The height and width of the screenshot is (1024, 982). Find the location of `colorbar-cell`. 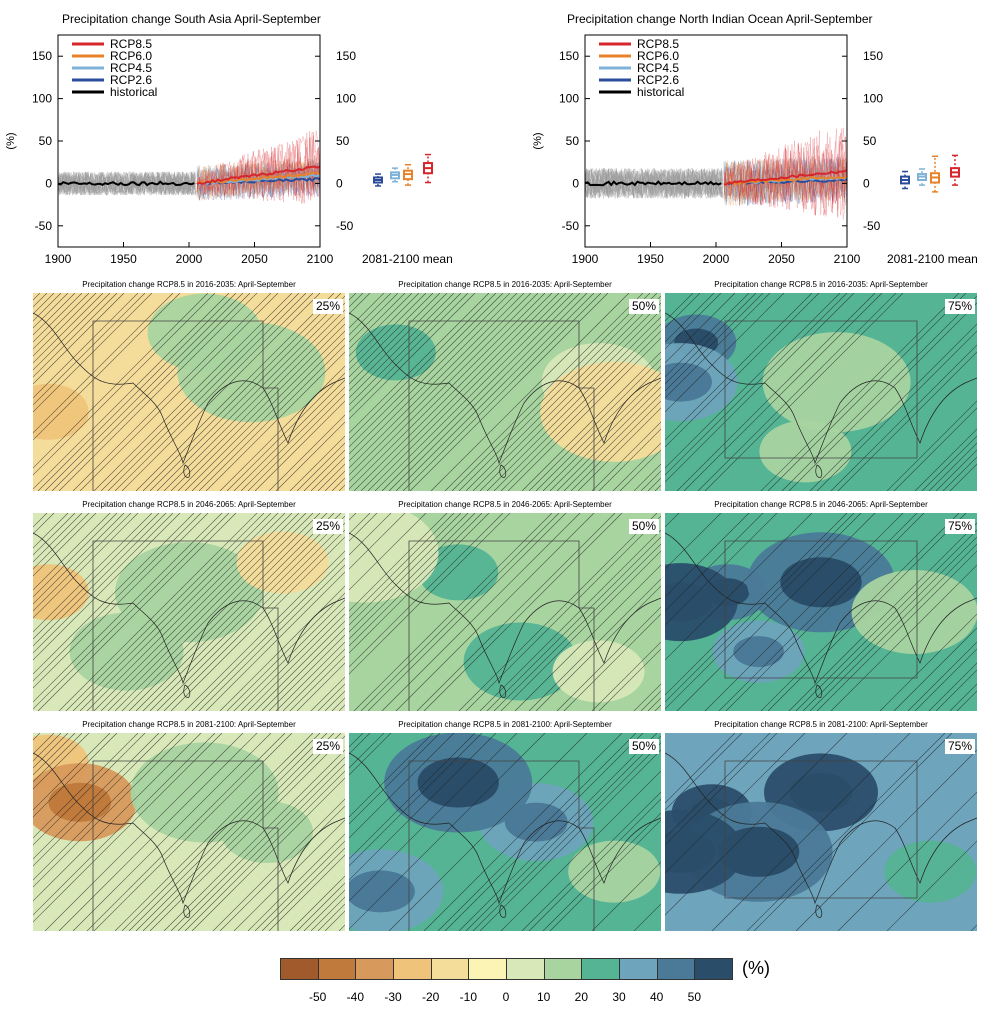

colorbar-cell is located at coordinates (374, 969).